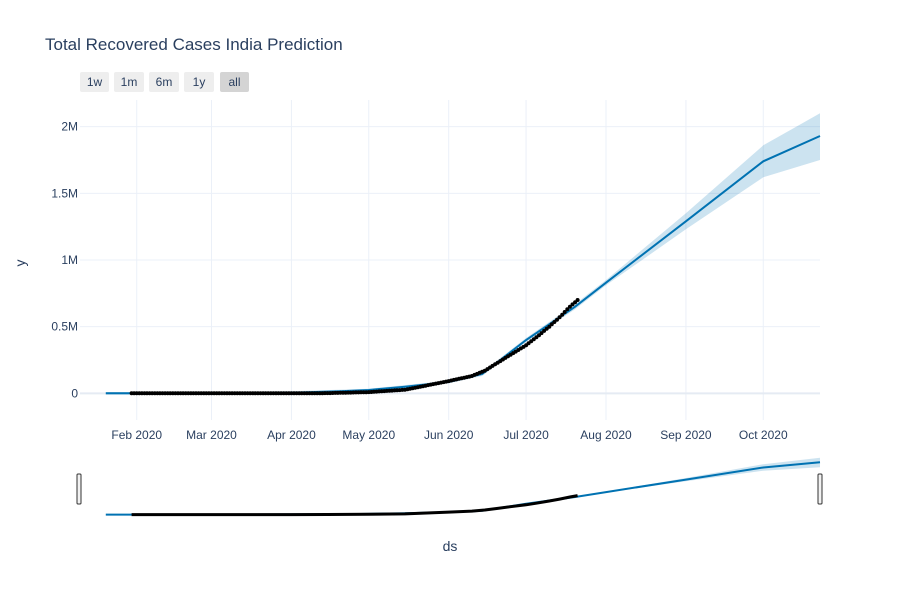 Image resolution: width=900 pixels, height=600 pixels. I want to click on range-slider, so click(449, 487).